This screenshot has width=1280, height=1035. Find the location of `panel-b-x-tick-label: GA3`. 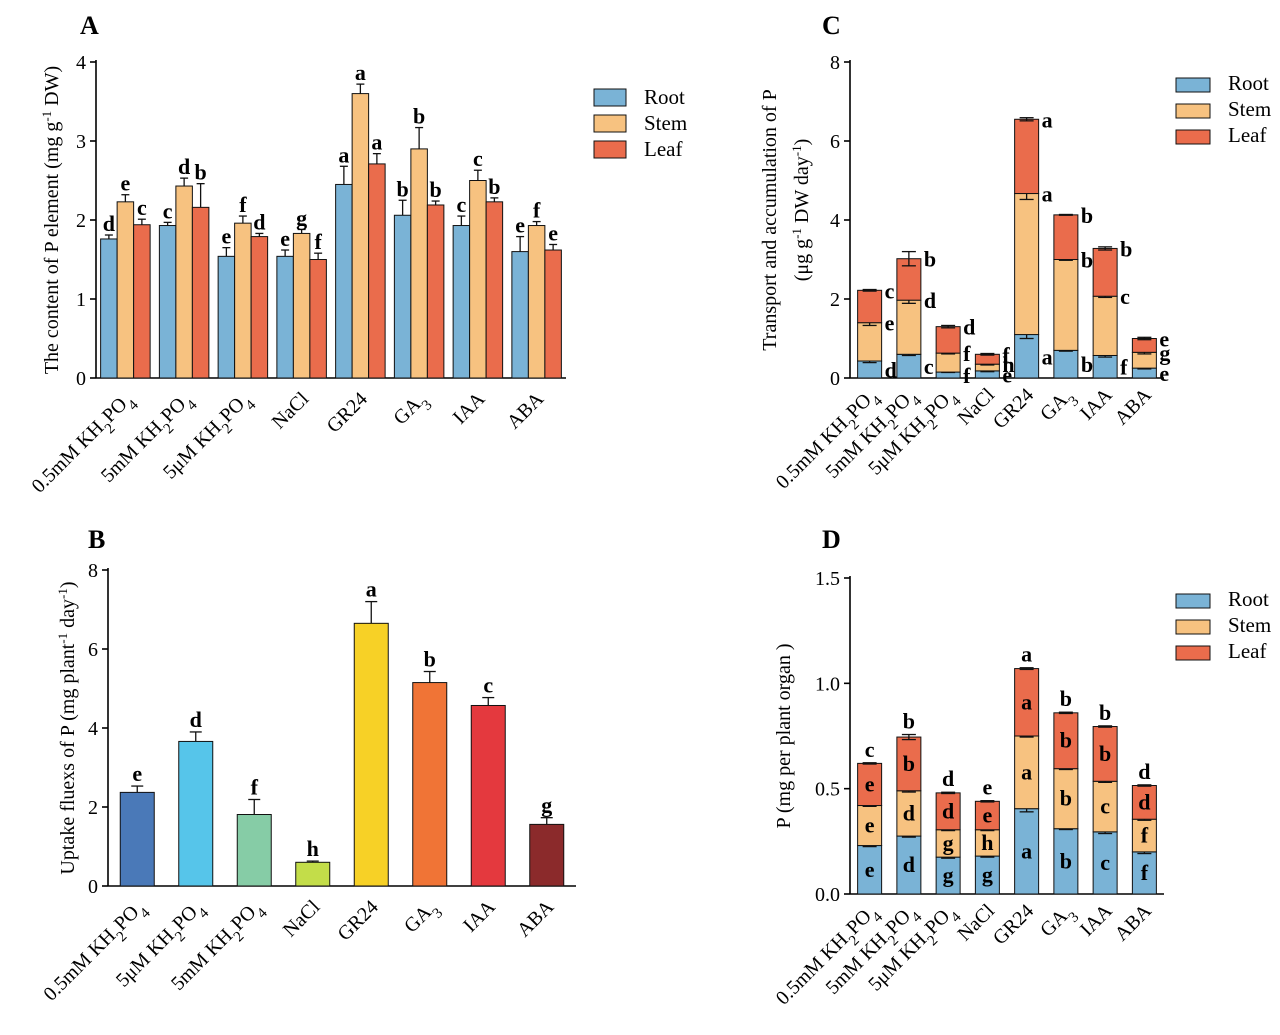

panel-b-x-tick-label: GA3 is located at coordinates (423, 919).